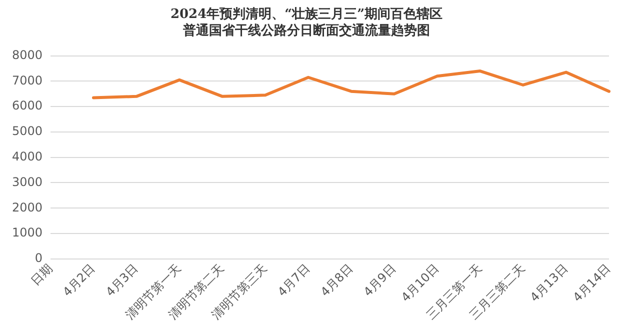  I want to click on x-tick-label: 4月9日, so click(379, 280).